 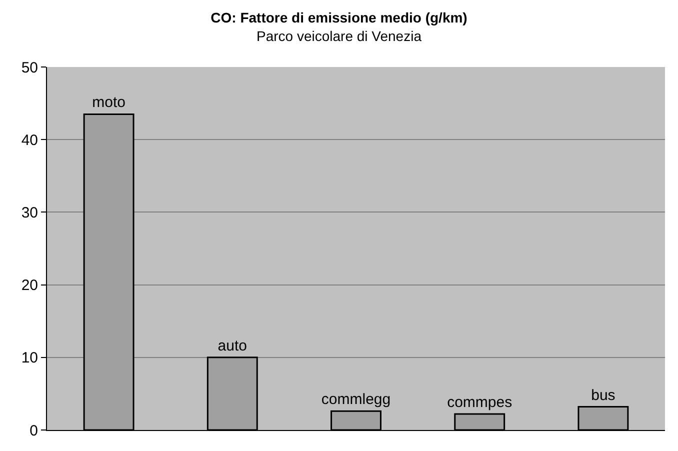 I want to click on x-tick-label: auto, so click(x=232, y=345).